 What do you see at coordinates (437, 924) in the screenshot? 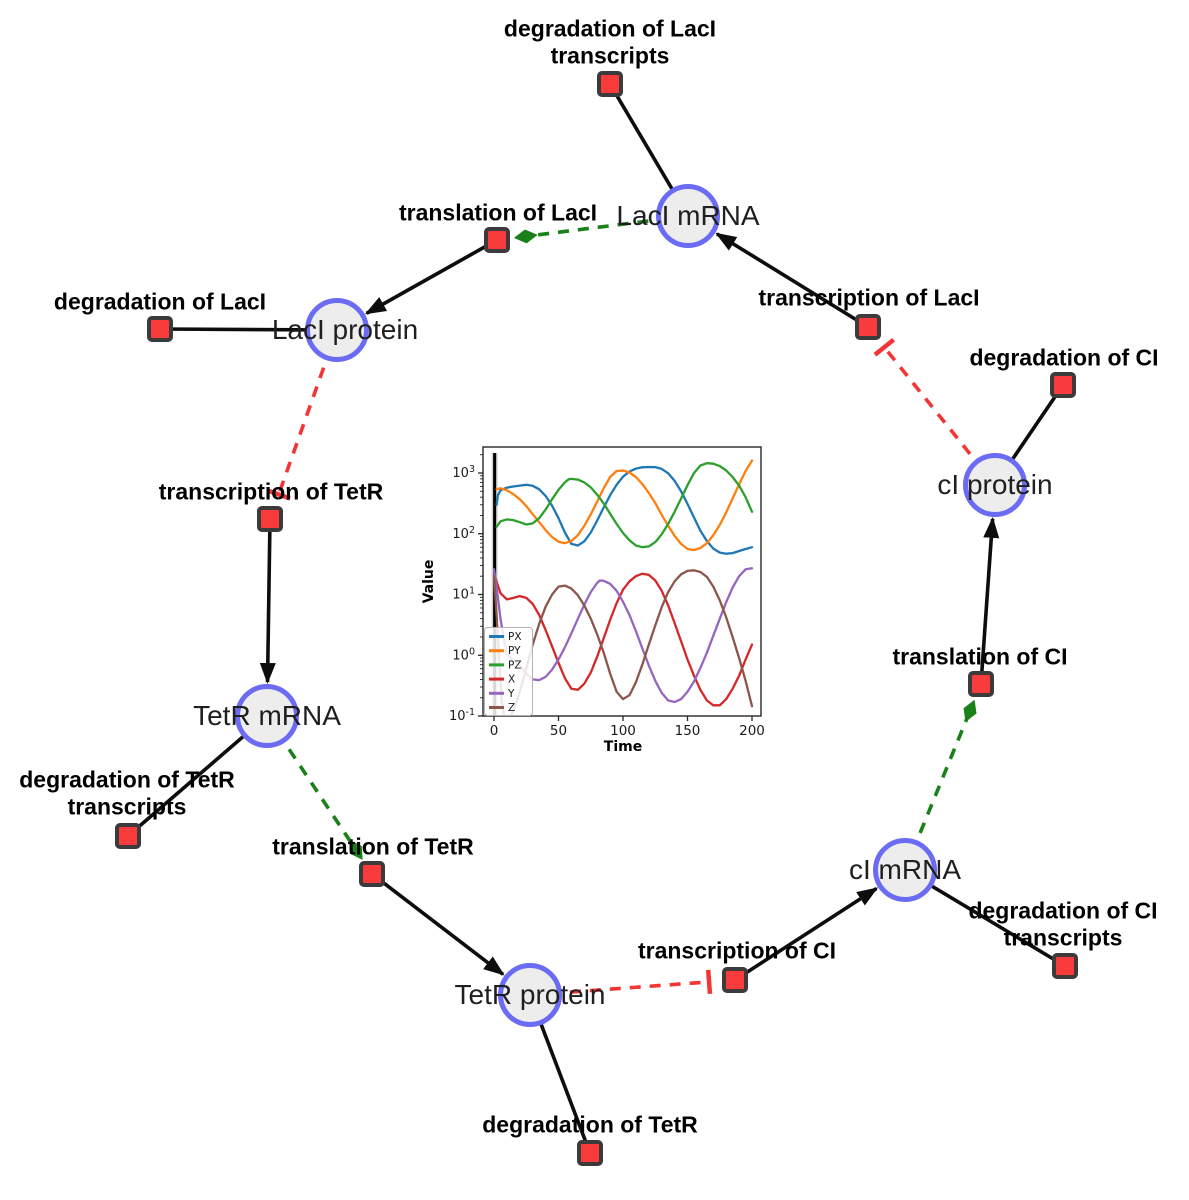
I see `edge-produce-transl-tetr-to-tetr-protein` at bounding box center [437, 924].